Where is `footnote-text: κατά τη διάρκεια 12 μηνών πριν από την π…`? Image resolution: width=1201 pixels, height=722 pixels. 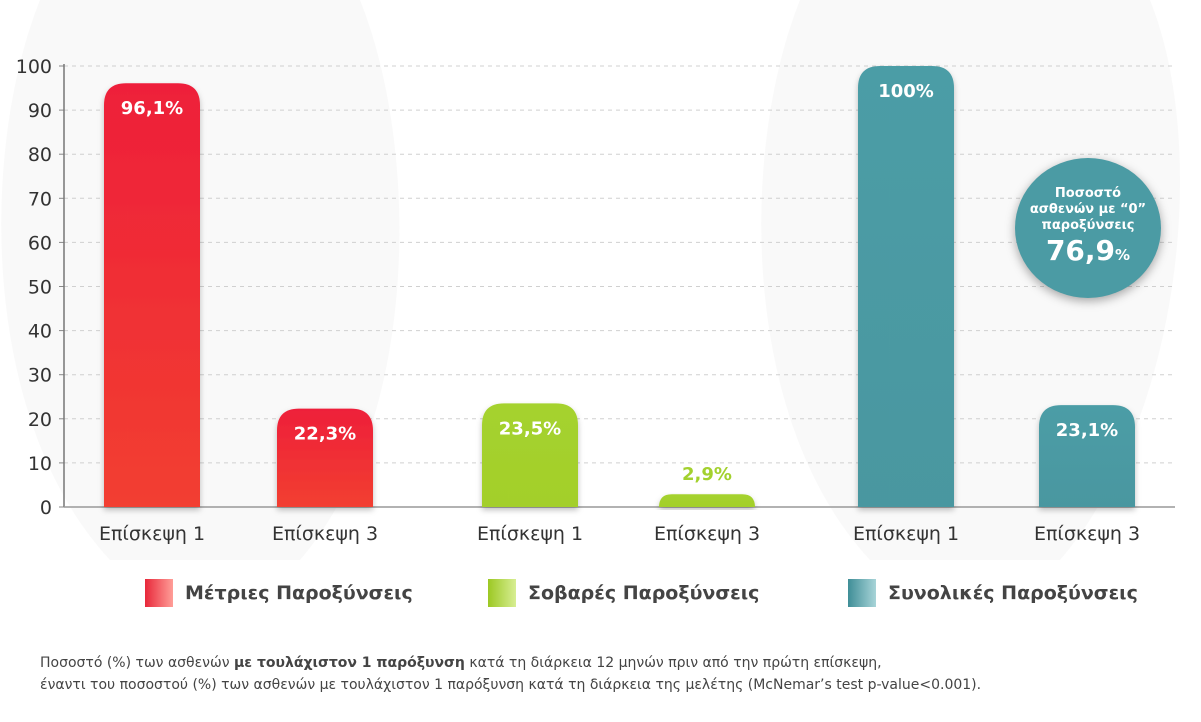
footnote-text: κατά τη διάρκεια 12 μηνών πριν από την π… is located at coordinates (673, 663).